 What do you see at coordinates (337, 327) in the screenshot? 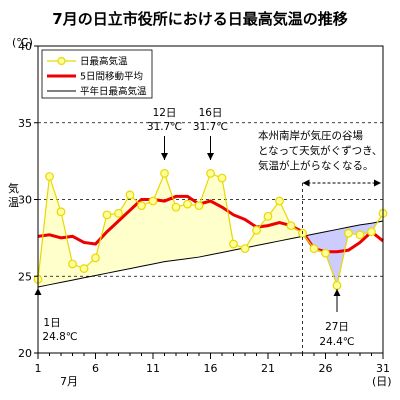
I see `annotation-date-27: 27日` at bounding box center [337, 327].